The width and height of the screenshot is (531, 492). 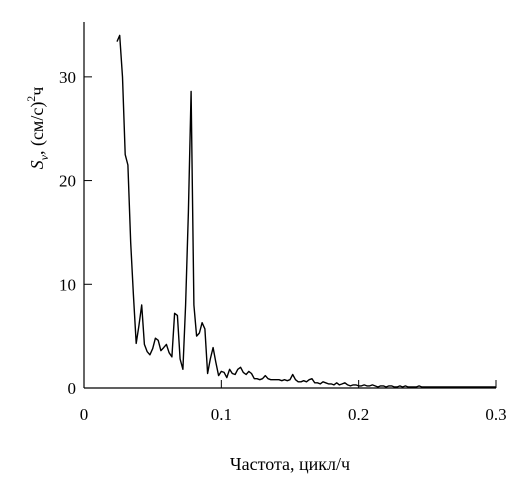 I want to click on y-axis-title: Sv, (см/с)2ч, so click(x=37, y=128).